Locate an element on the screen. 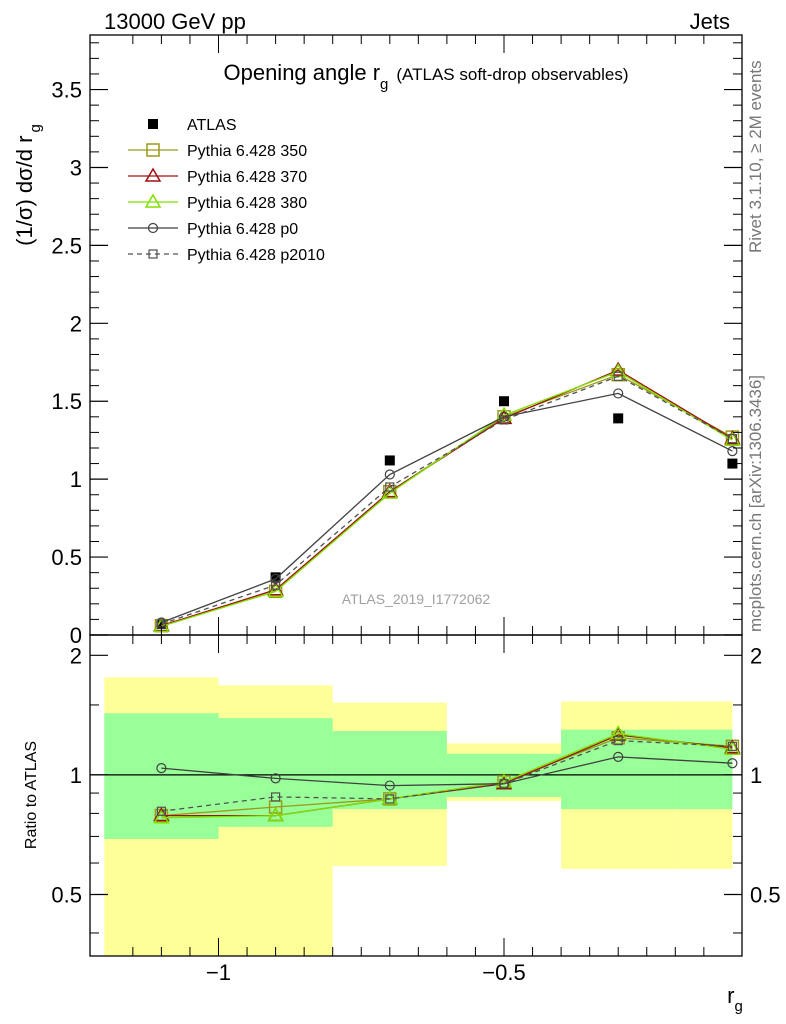 The width and height of the screenshot is (786, 1024). analysis-watermark: ATLAS_2019_I1772062 is located at coordinates (416, 599).